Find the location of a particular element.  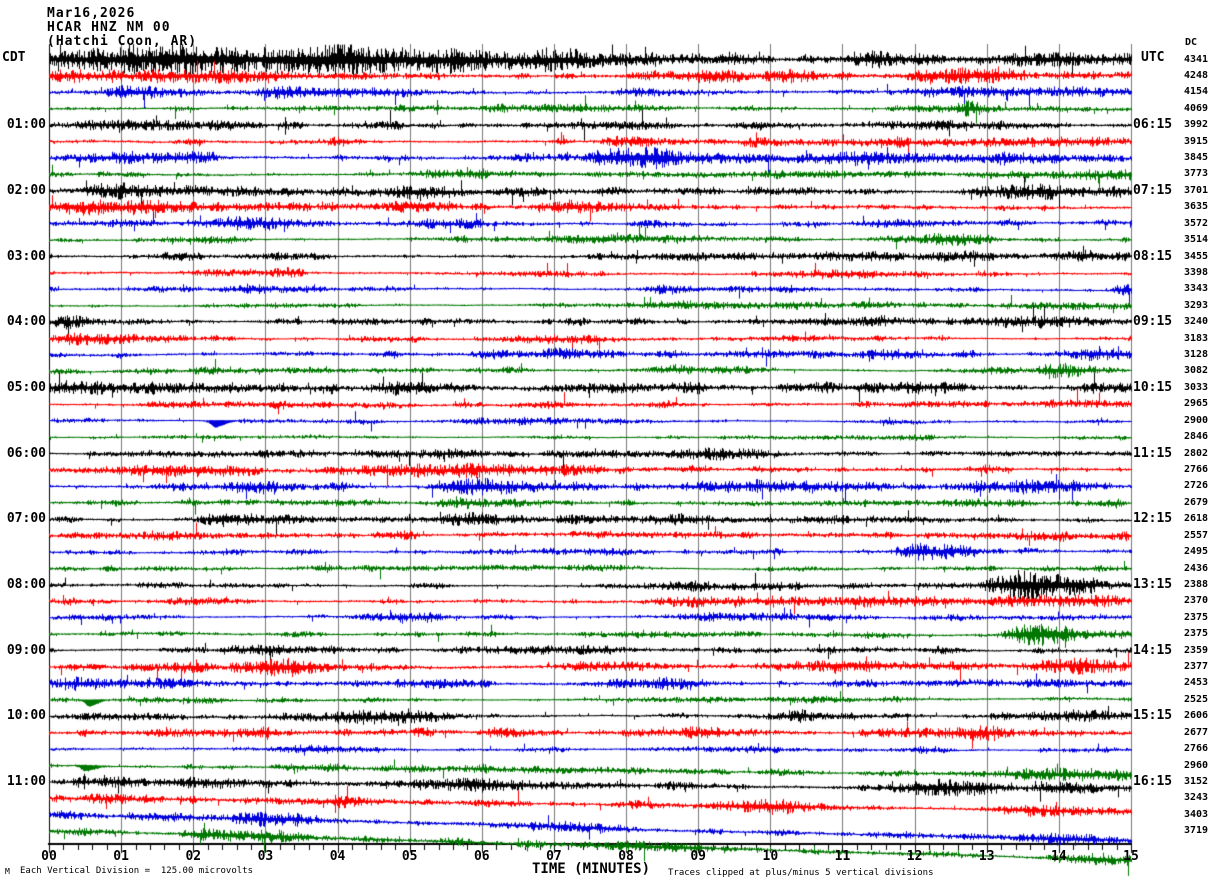

dc-value: 4154 is located at coordinates (1196, 92).